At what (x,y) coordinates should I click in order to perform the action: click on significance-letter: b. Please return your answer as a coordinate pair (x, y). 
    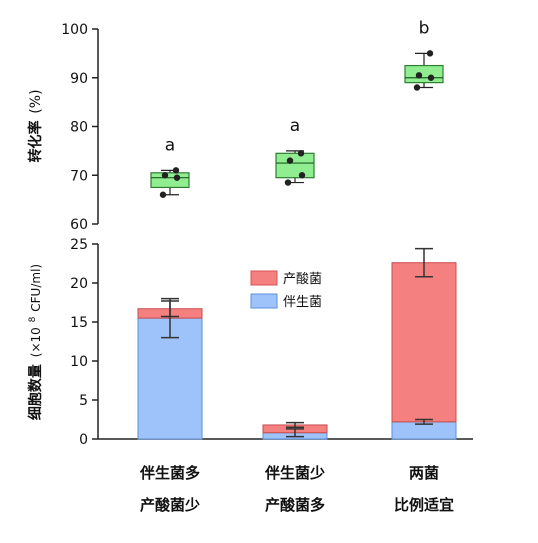
    Looking at the image, I should click on (424, 28).